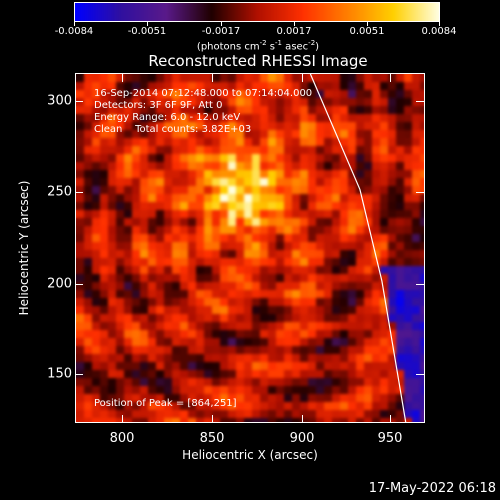  I want to click on info-peak-position: Position of Peak = [864,251], so click(165, 403).